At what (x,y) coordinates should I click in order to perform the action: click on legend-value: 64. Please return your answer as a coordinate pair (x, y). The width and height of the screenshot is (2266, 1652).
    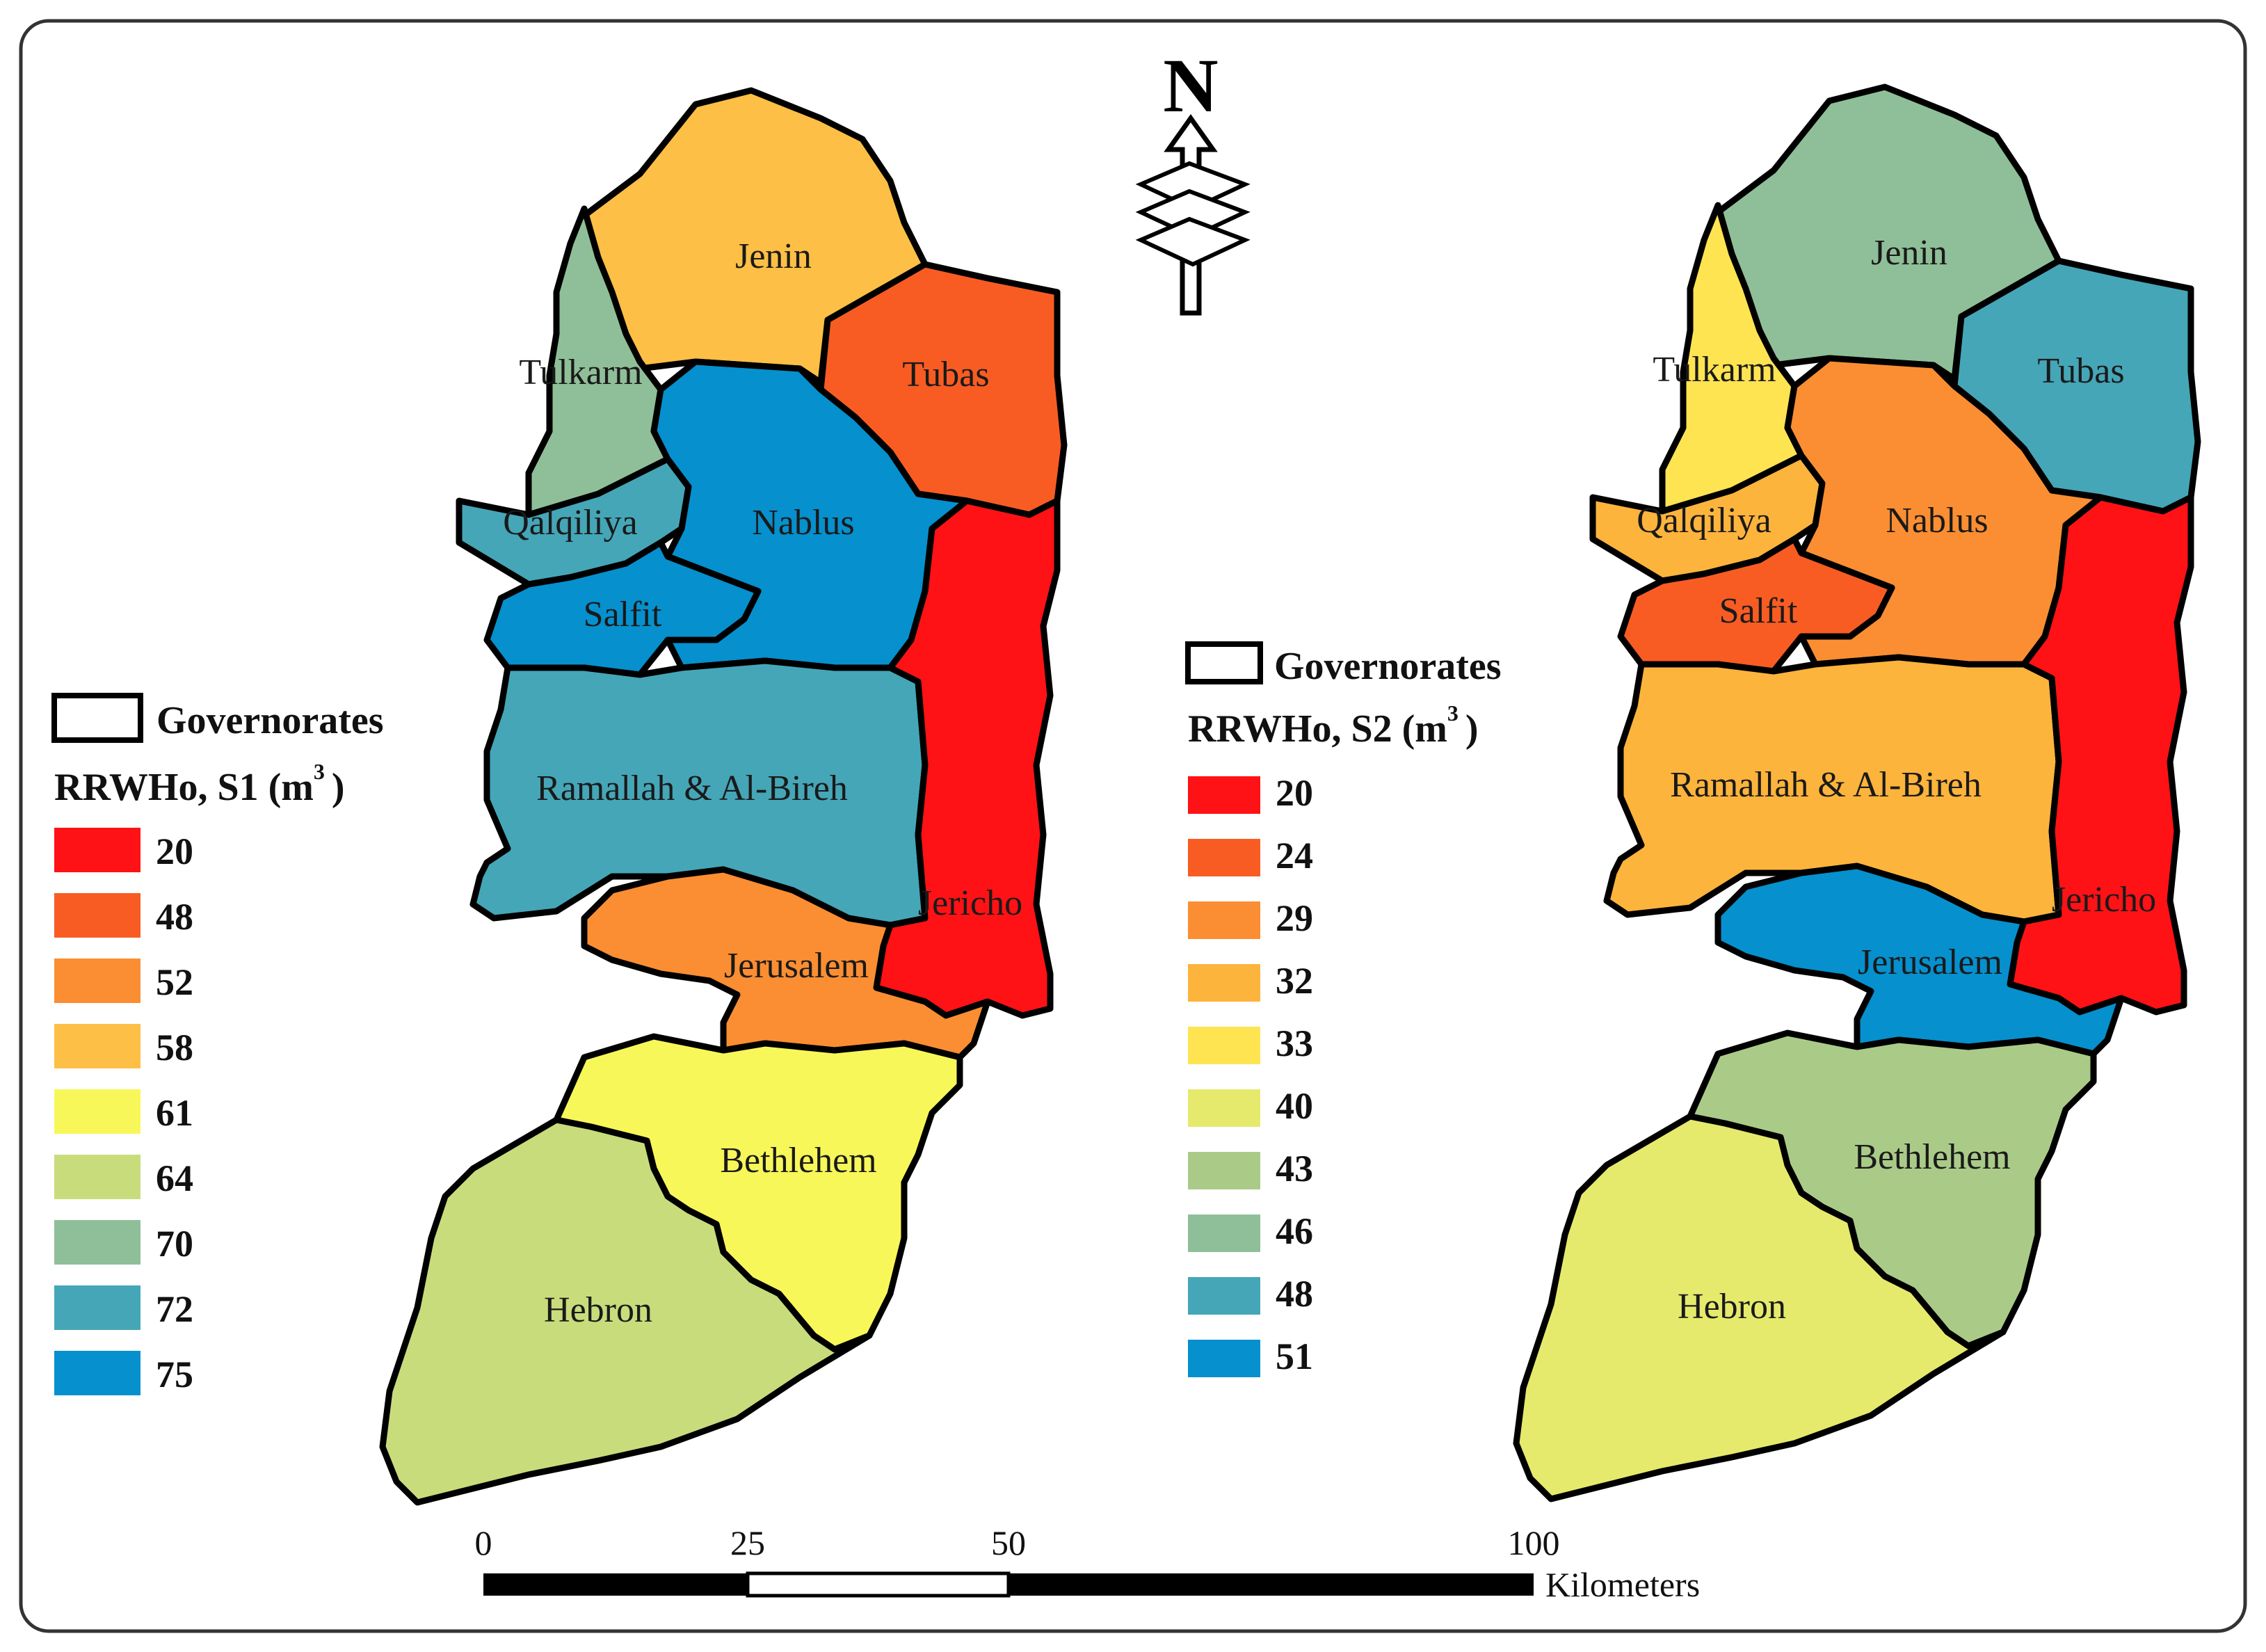
    Looking at the image, I should click on (174, 1178).